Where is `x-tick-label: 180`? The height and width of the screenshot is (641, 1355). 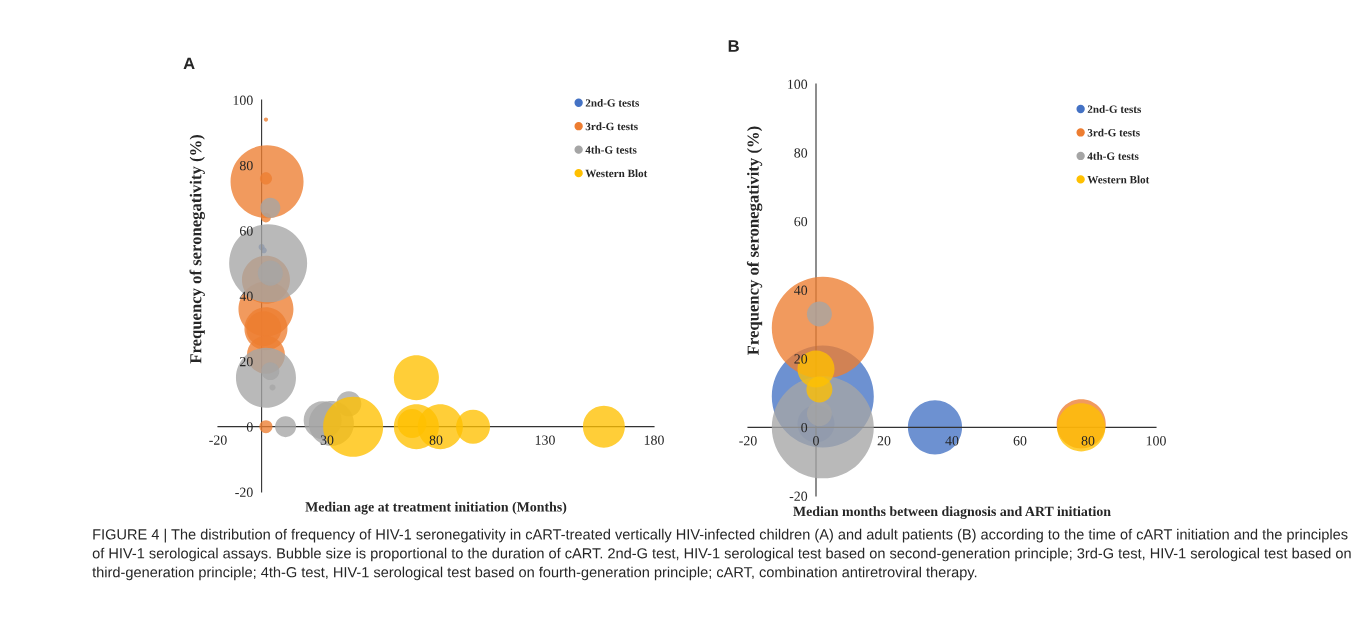
x-tick-label: 180 is located at coordinates (654, 440).